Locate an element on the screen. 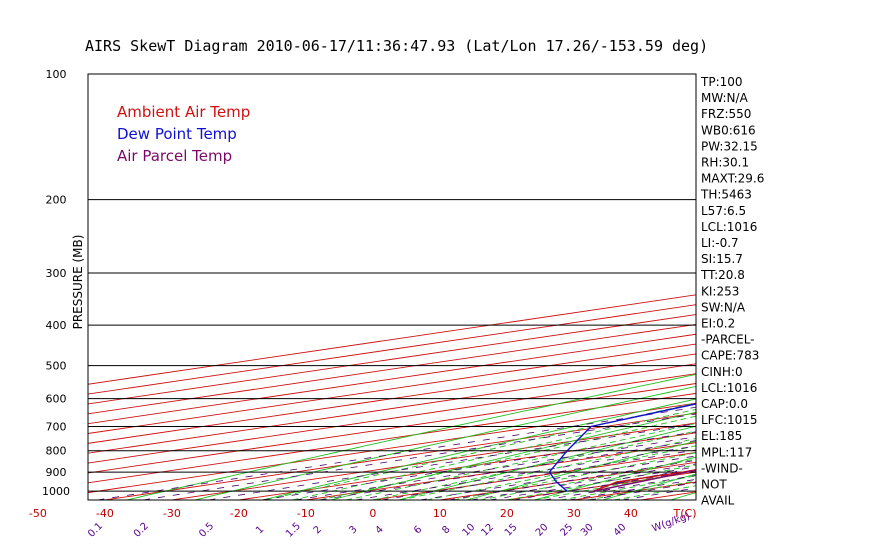 This screenshot has height=560, width=870. index-entry: CINH:0 is located at coordinates (722, 372).